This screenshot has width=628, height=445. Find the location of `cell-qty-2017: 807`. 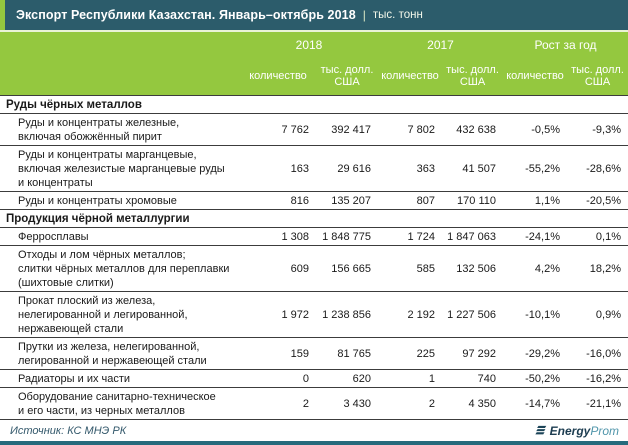

cell-qty-2017: 807 is located at coordinates (425, 200).